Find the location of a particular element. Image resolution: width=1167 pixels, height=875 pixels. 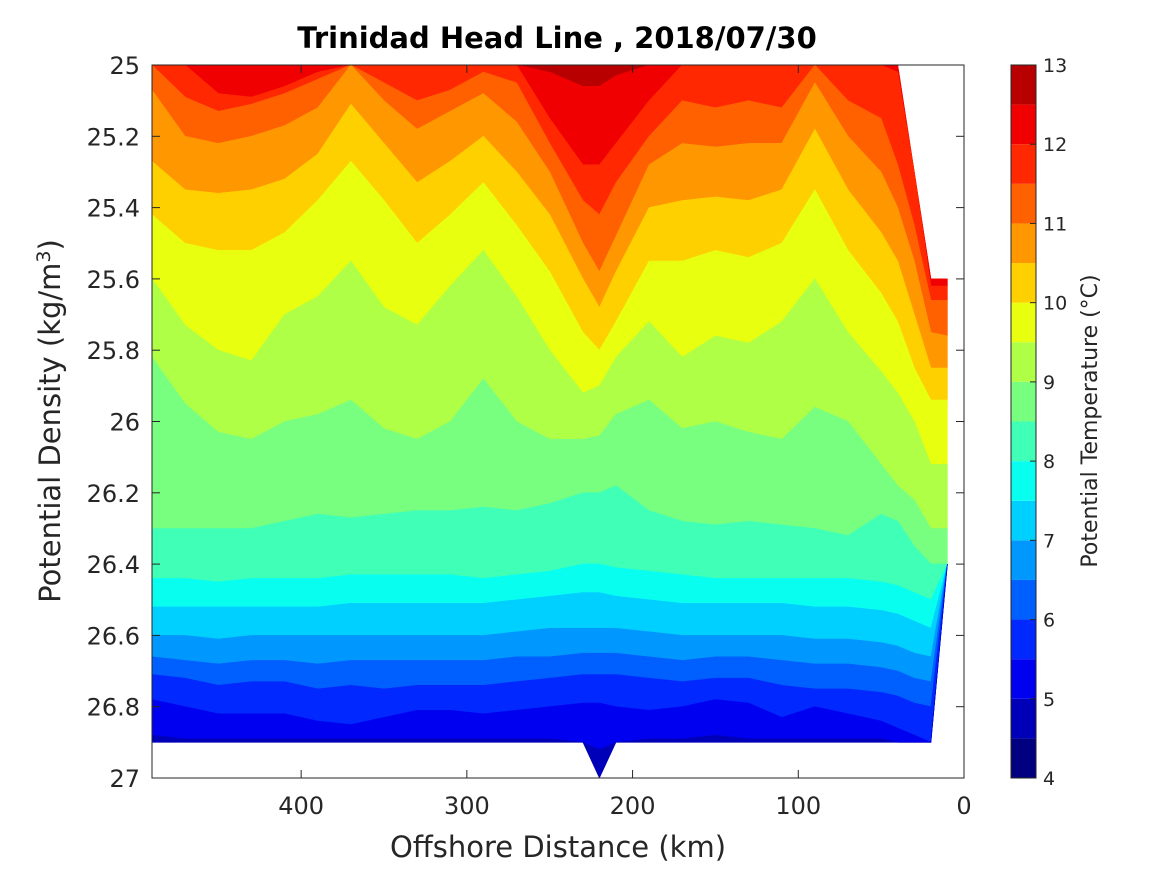

y-axis-label-tail: ) is located at coordinates (50, 244).